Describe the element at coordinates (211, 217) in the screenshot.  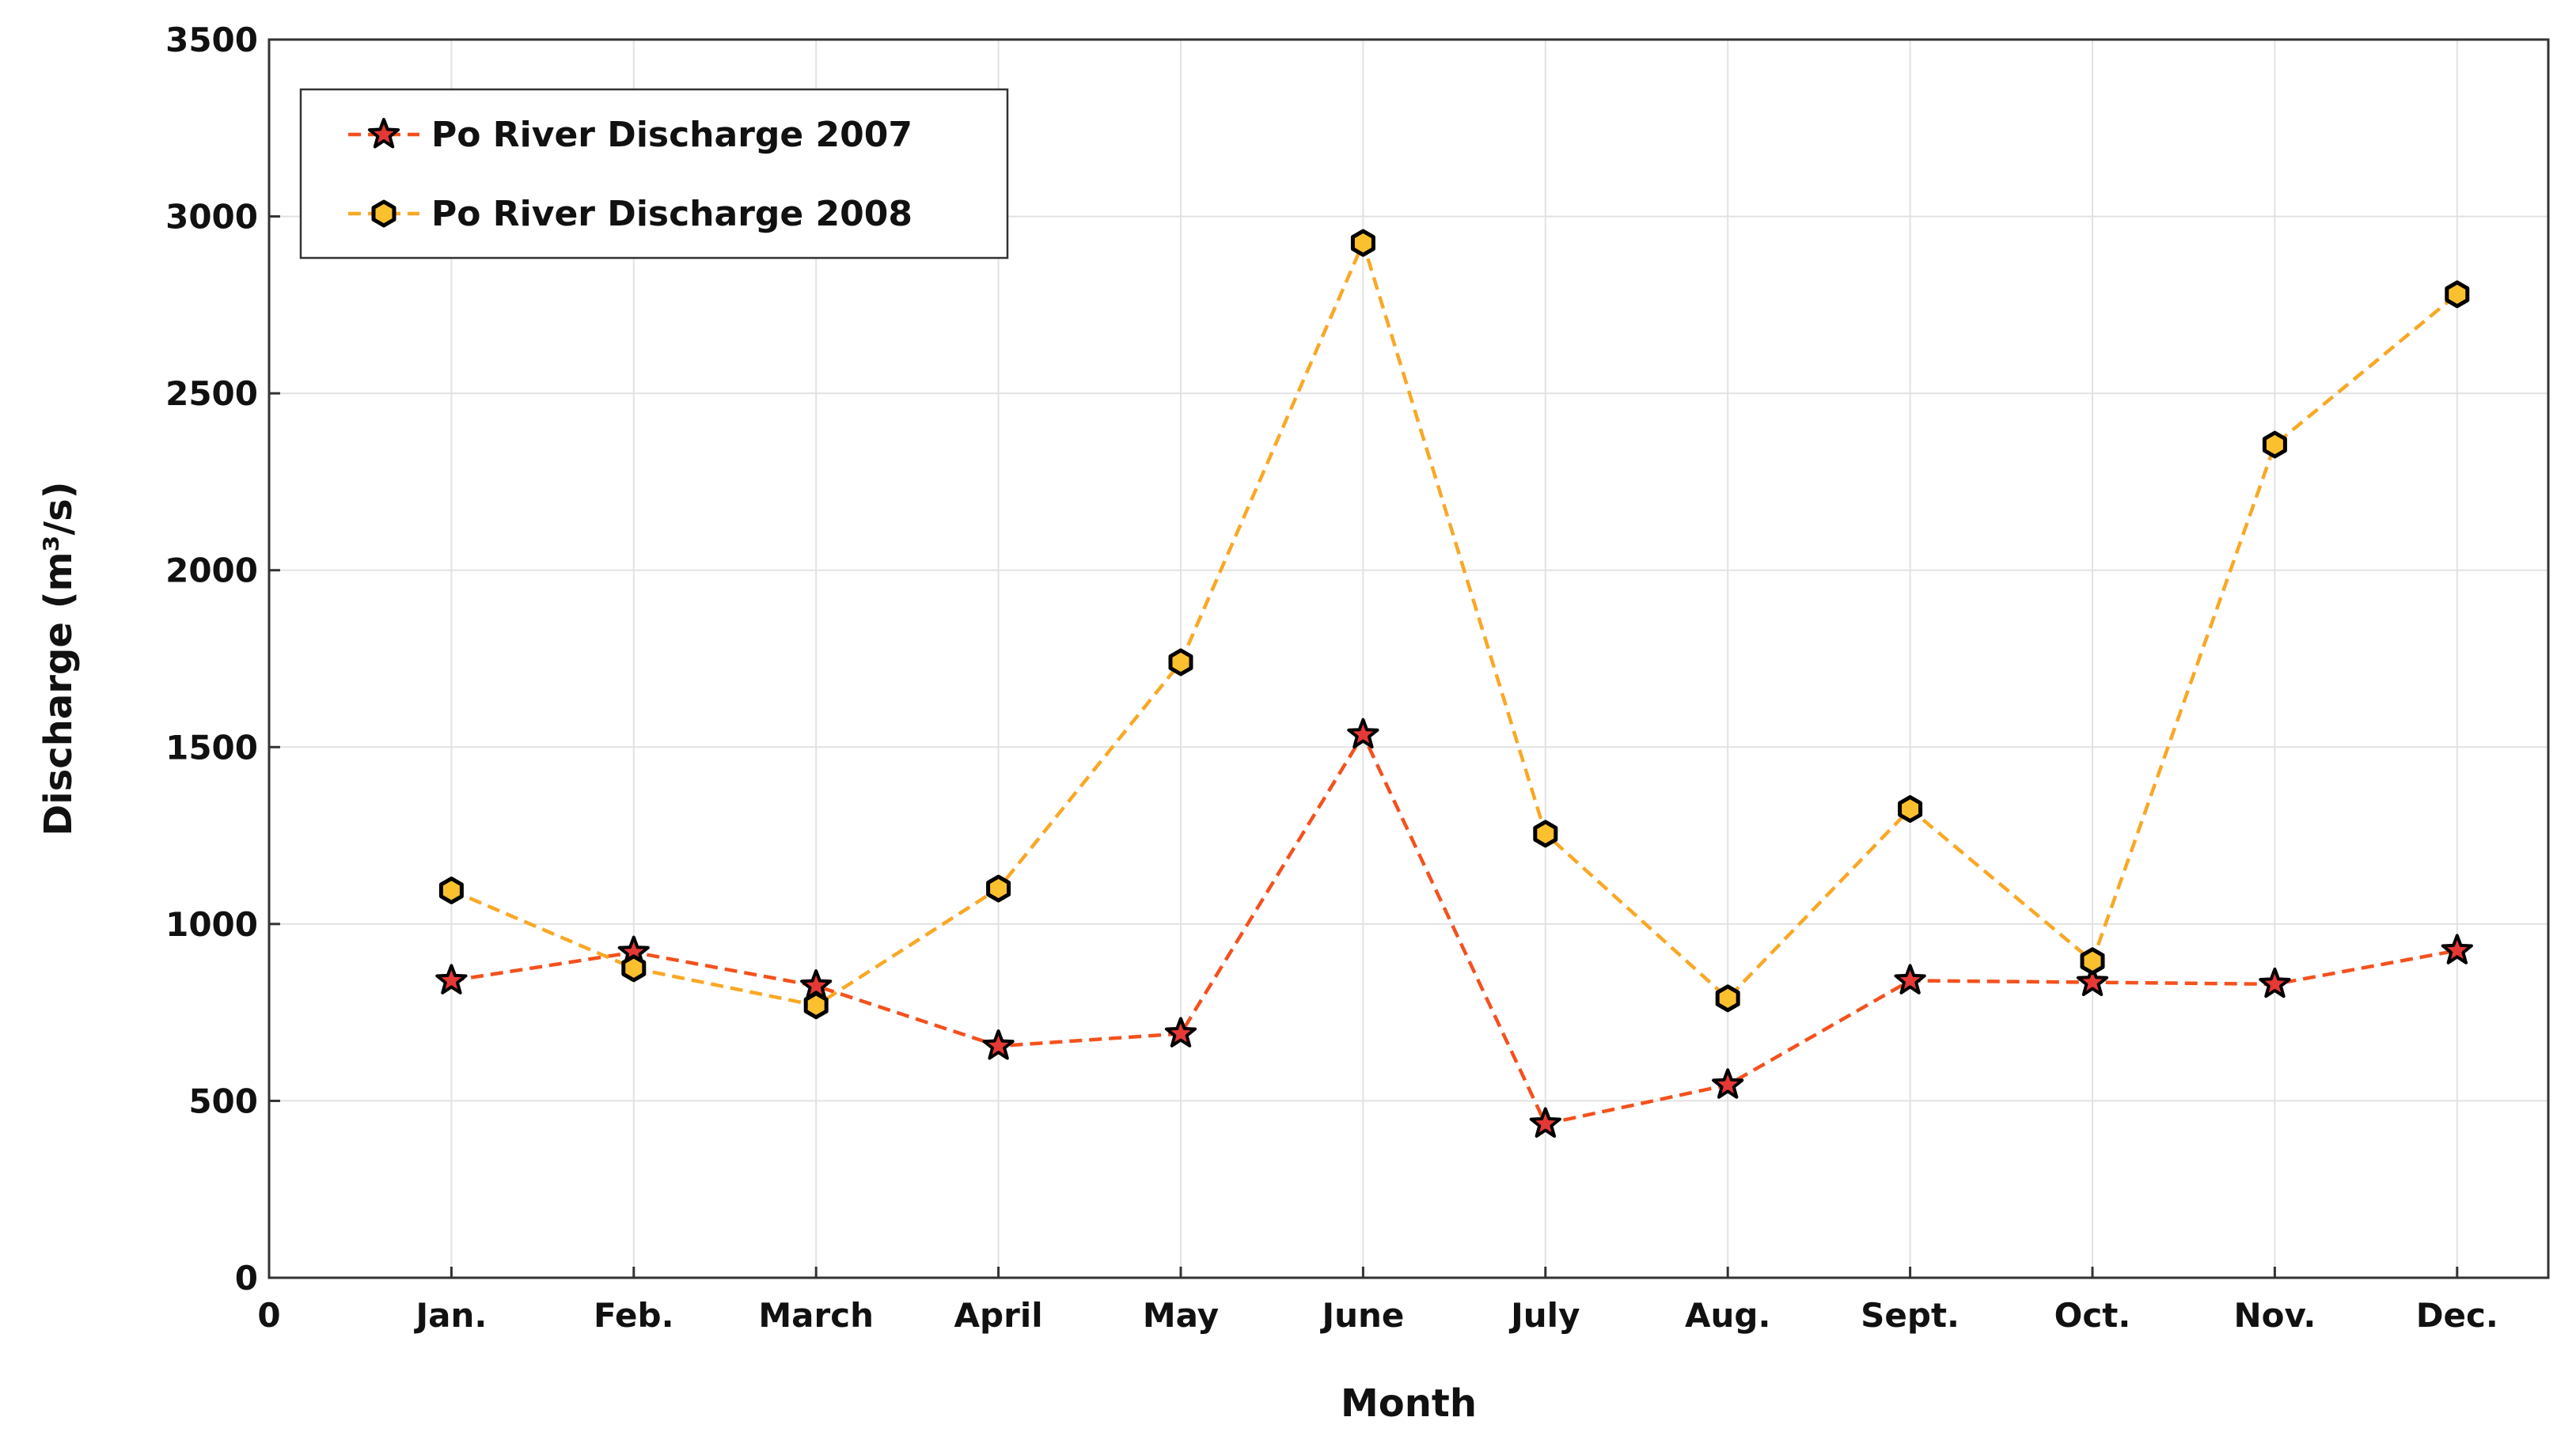
I see `y-tick-label: 3000` at that location.